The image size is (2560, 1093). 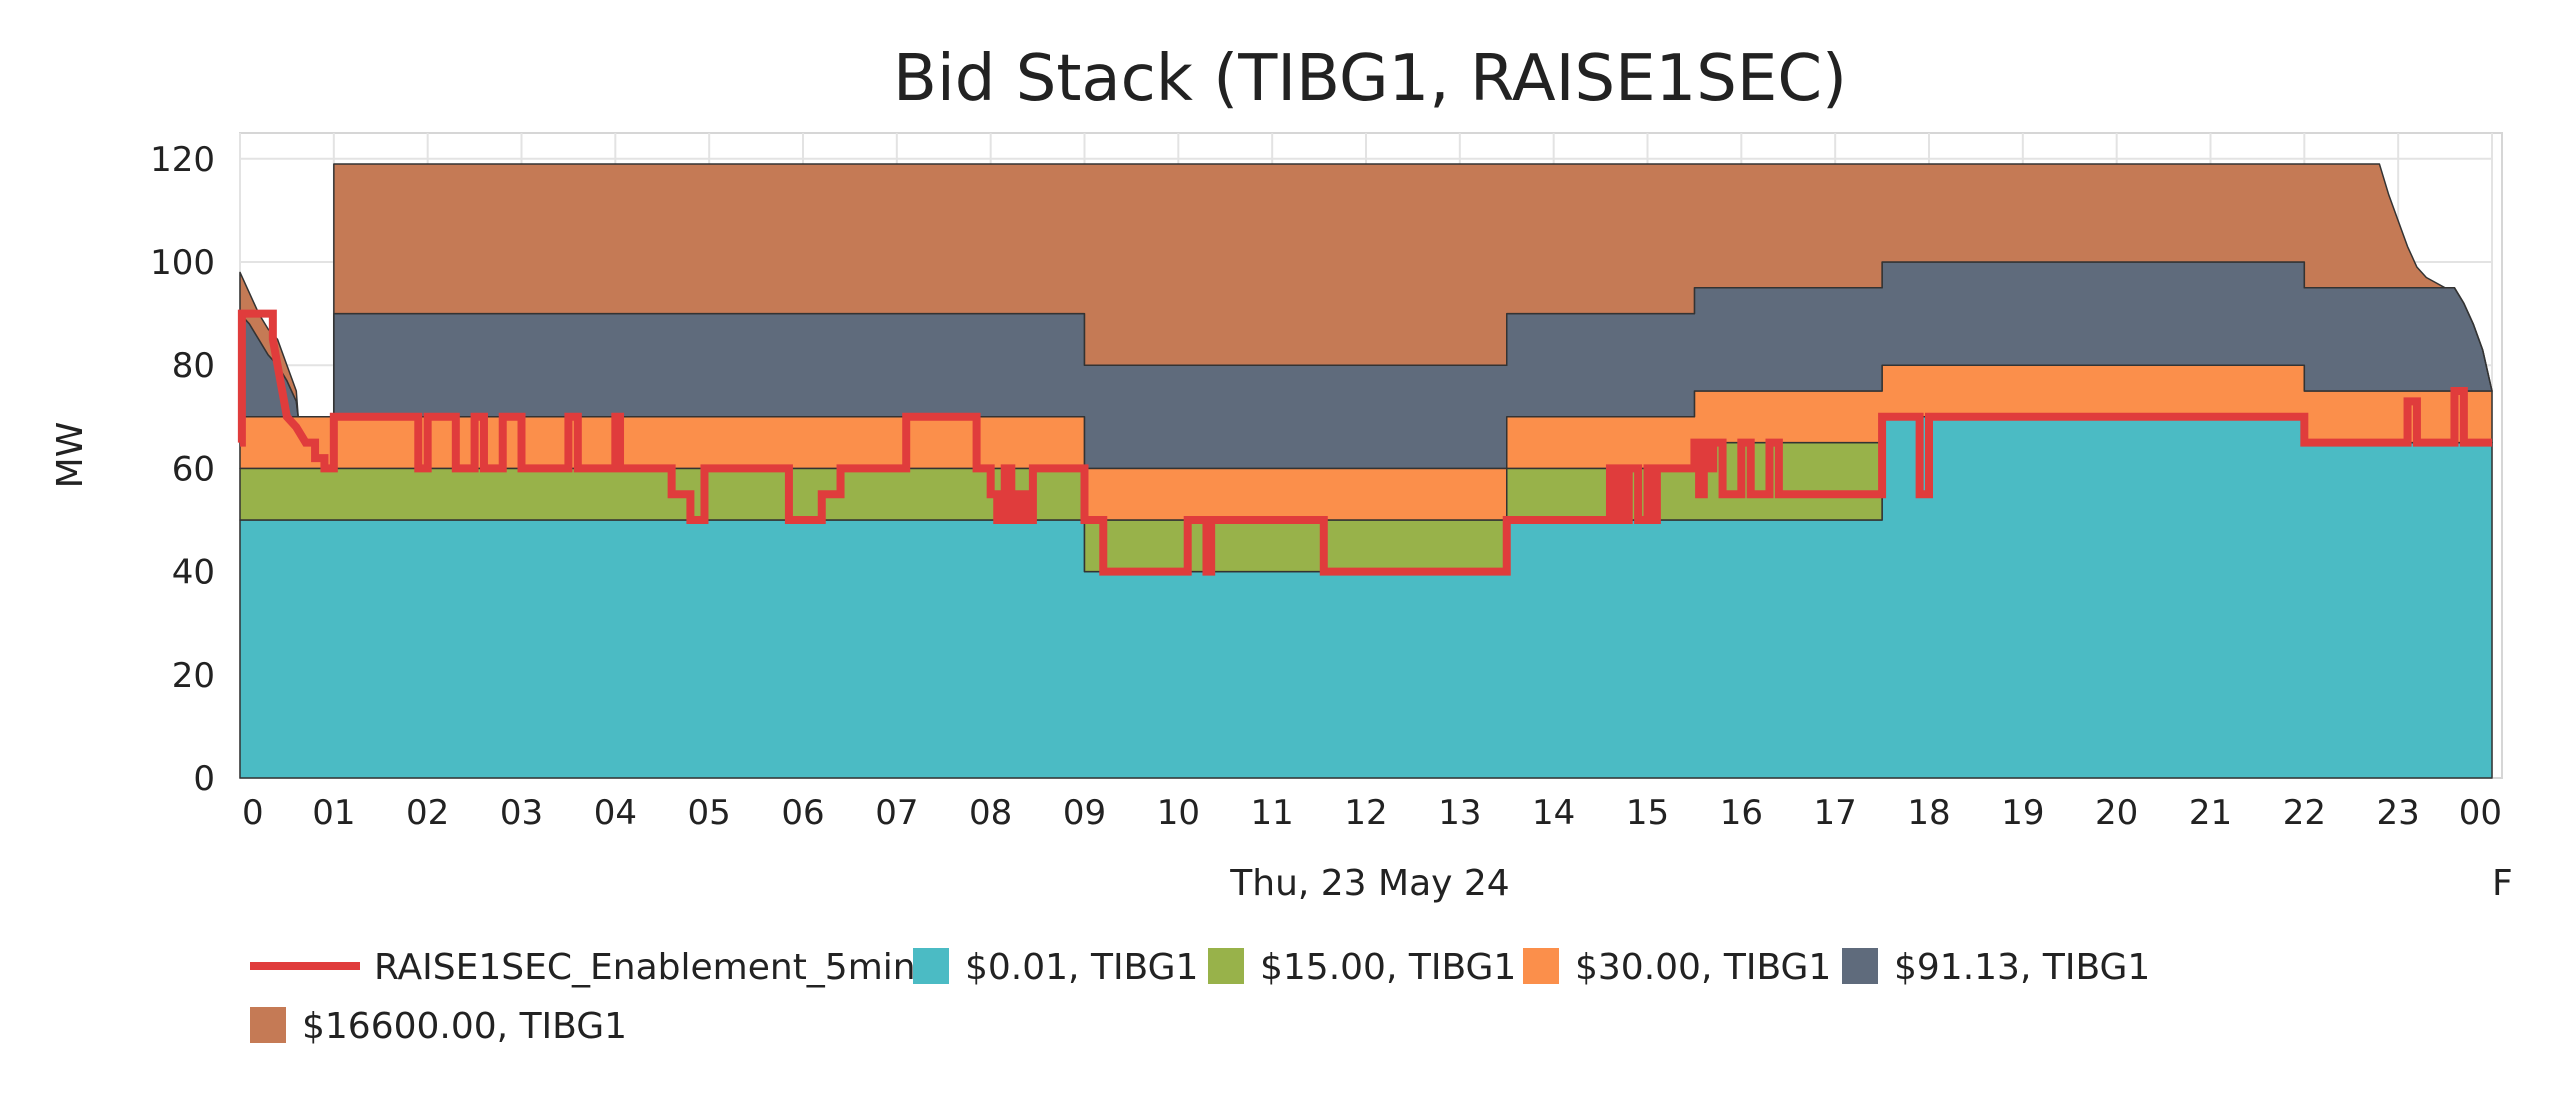 I want to click on legend-item: $30.00, TIBG1, so click(x=1677, y=967).